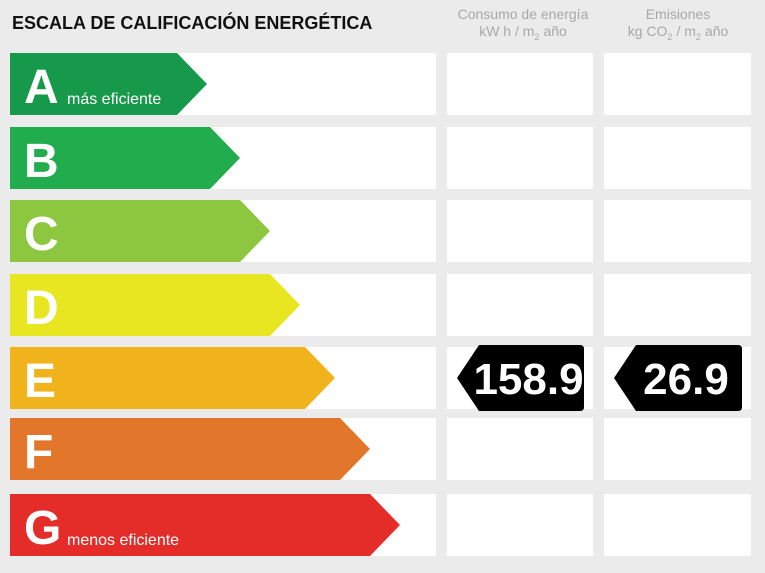 This screenshot has width=765, height=573. Describe the element at coordinates (506, 31) in the screenshot. I see `unit-text: kW h / m` at that location.